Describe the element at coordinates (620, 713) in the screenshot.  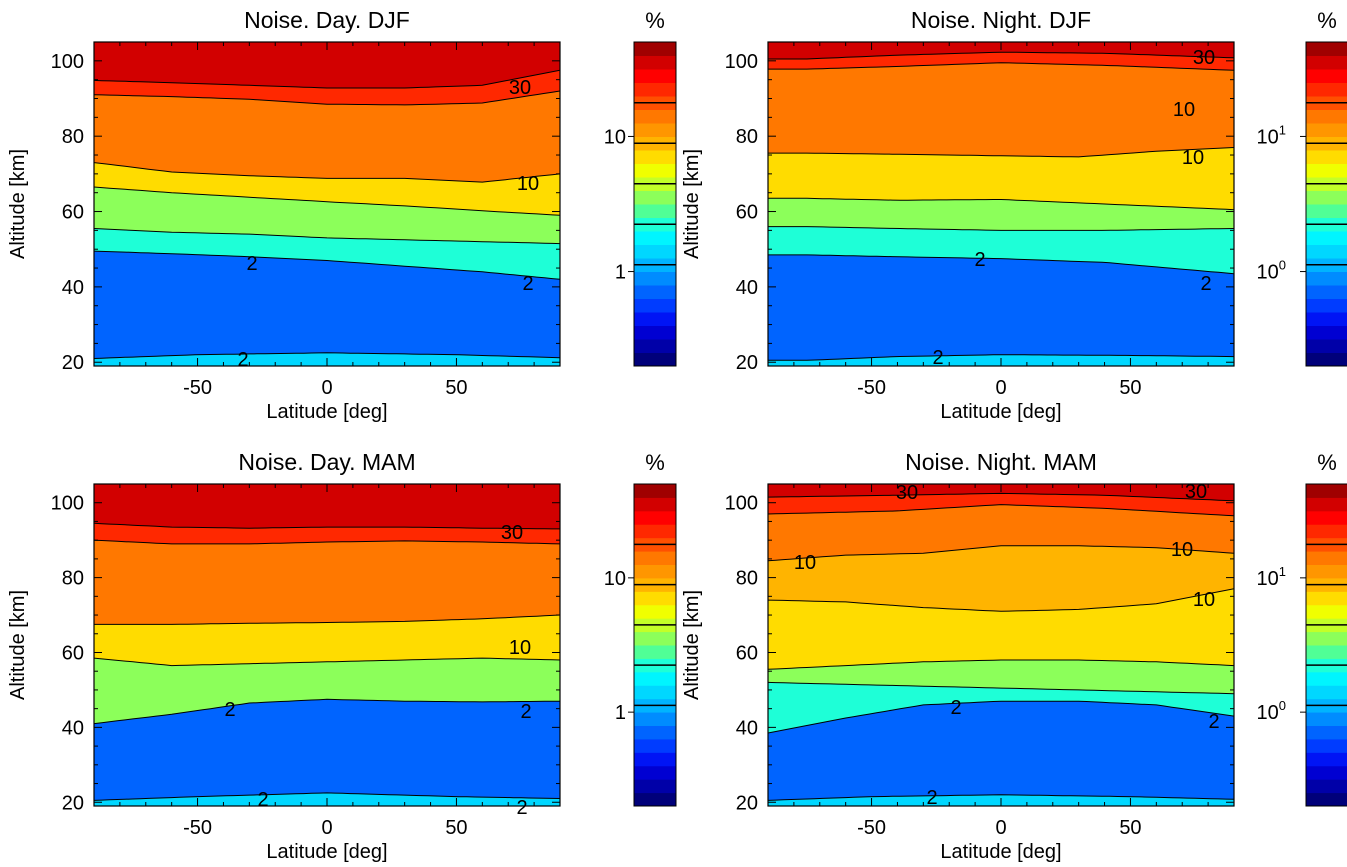
I see `colorbar-tick-label: 1` at that location.